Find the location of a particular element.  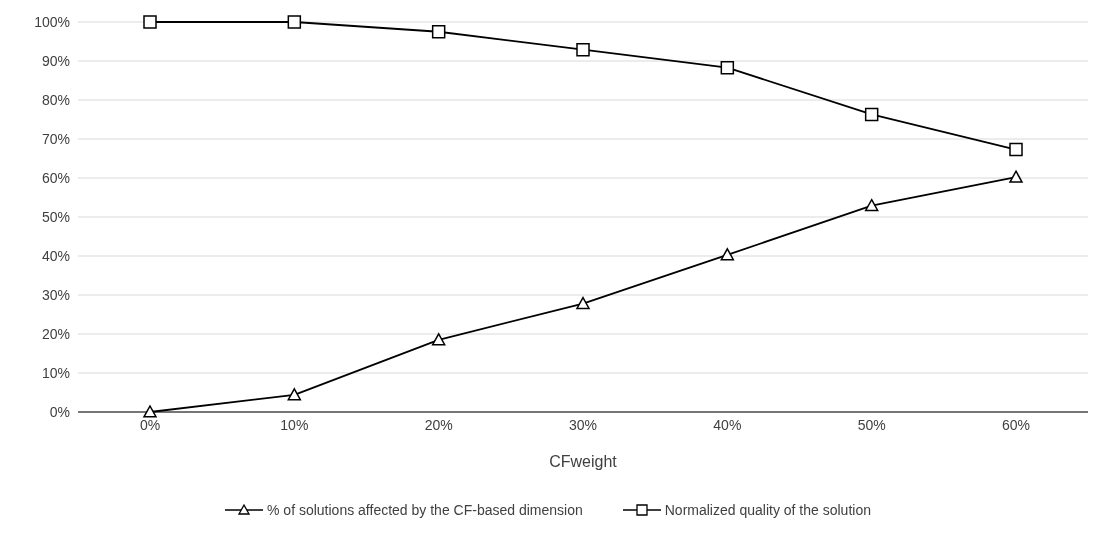

y-tick-label: 0% is located at coordinates (59, 411).